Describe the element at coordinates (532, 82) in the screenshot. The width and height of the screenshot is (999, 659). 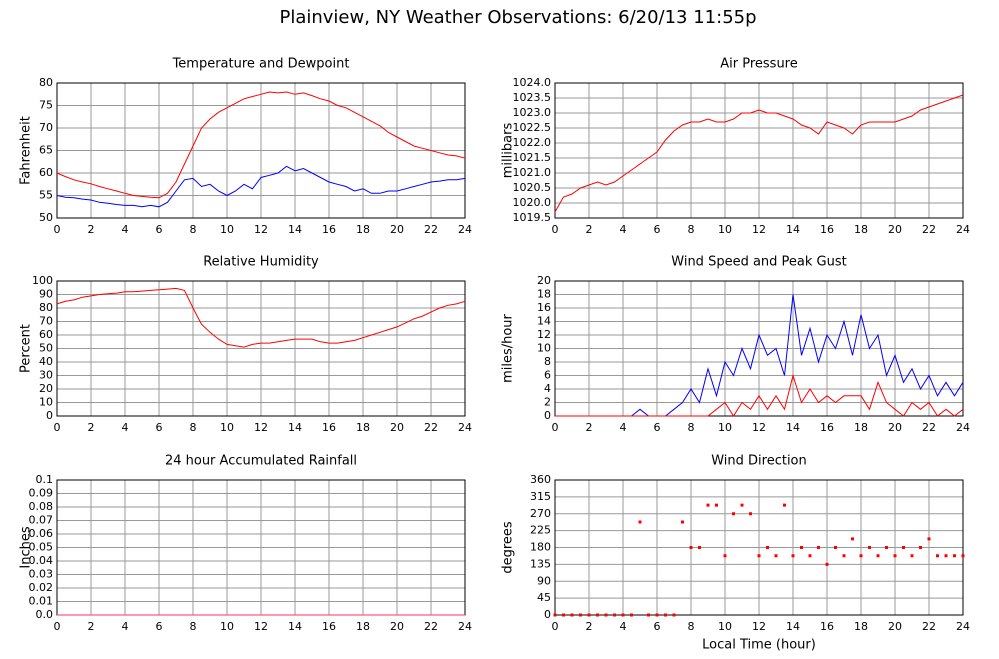
I see `y-tick-label: 1024.0` at that location.